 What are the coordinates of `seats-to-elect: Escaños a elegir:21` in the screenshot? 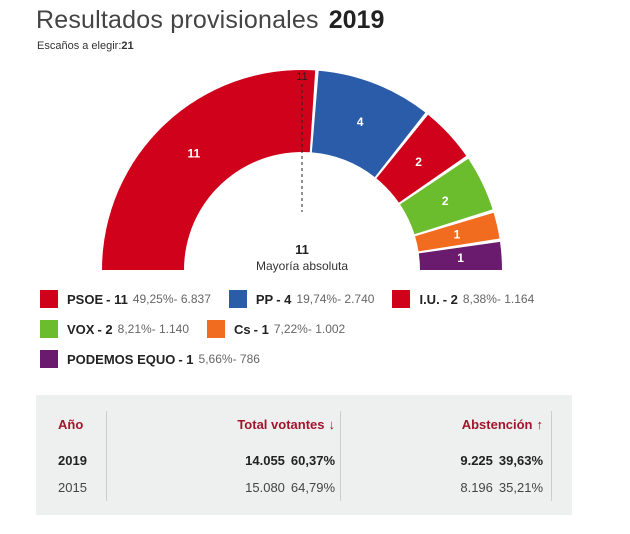 It's located at (85, 46).